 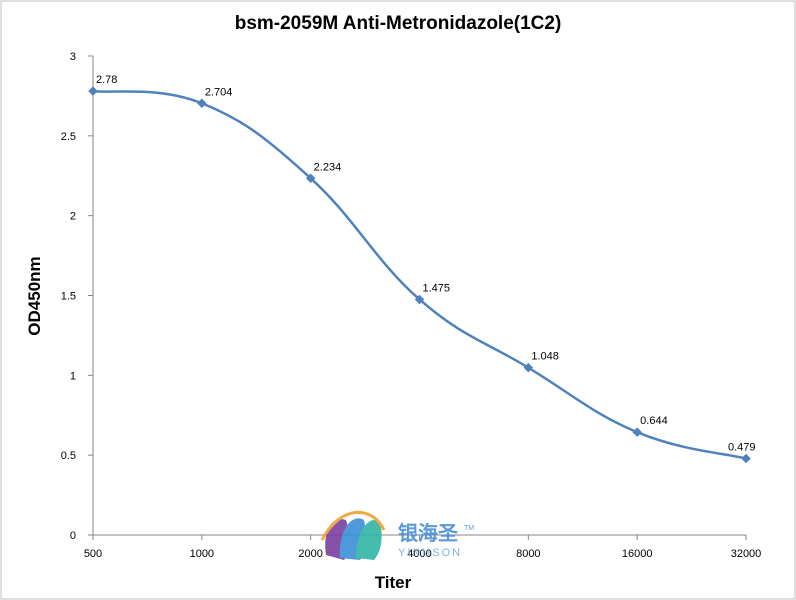 I want to click on y-tick-label: 2, so click(x=73, y=217).